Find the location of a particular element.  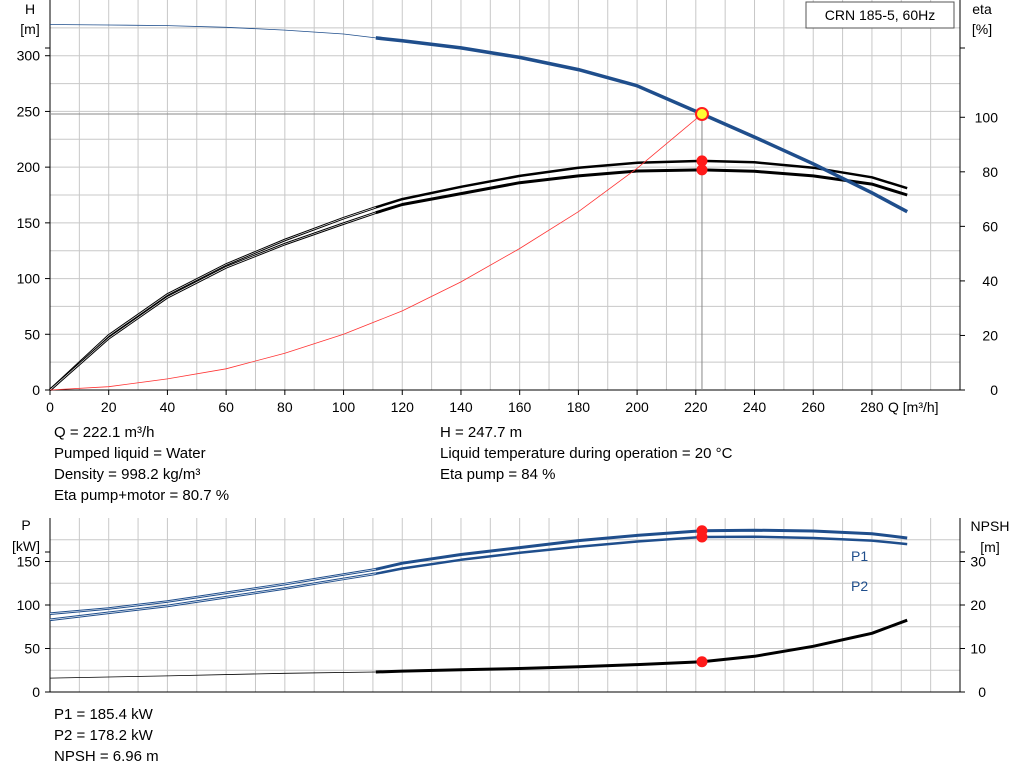

p1-curve-thin-outer is located at coordinates (213, 591).